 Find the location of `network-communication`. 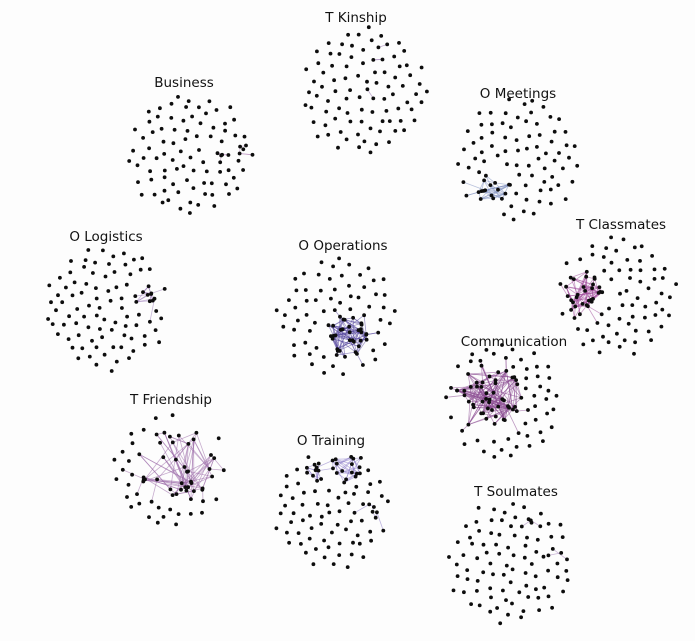

network-communication is located at coordinates (501, 401).